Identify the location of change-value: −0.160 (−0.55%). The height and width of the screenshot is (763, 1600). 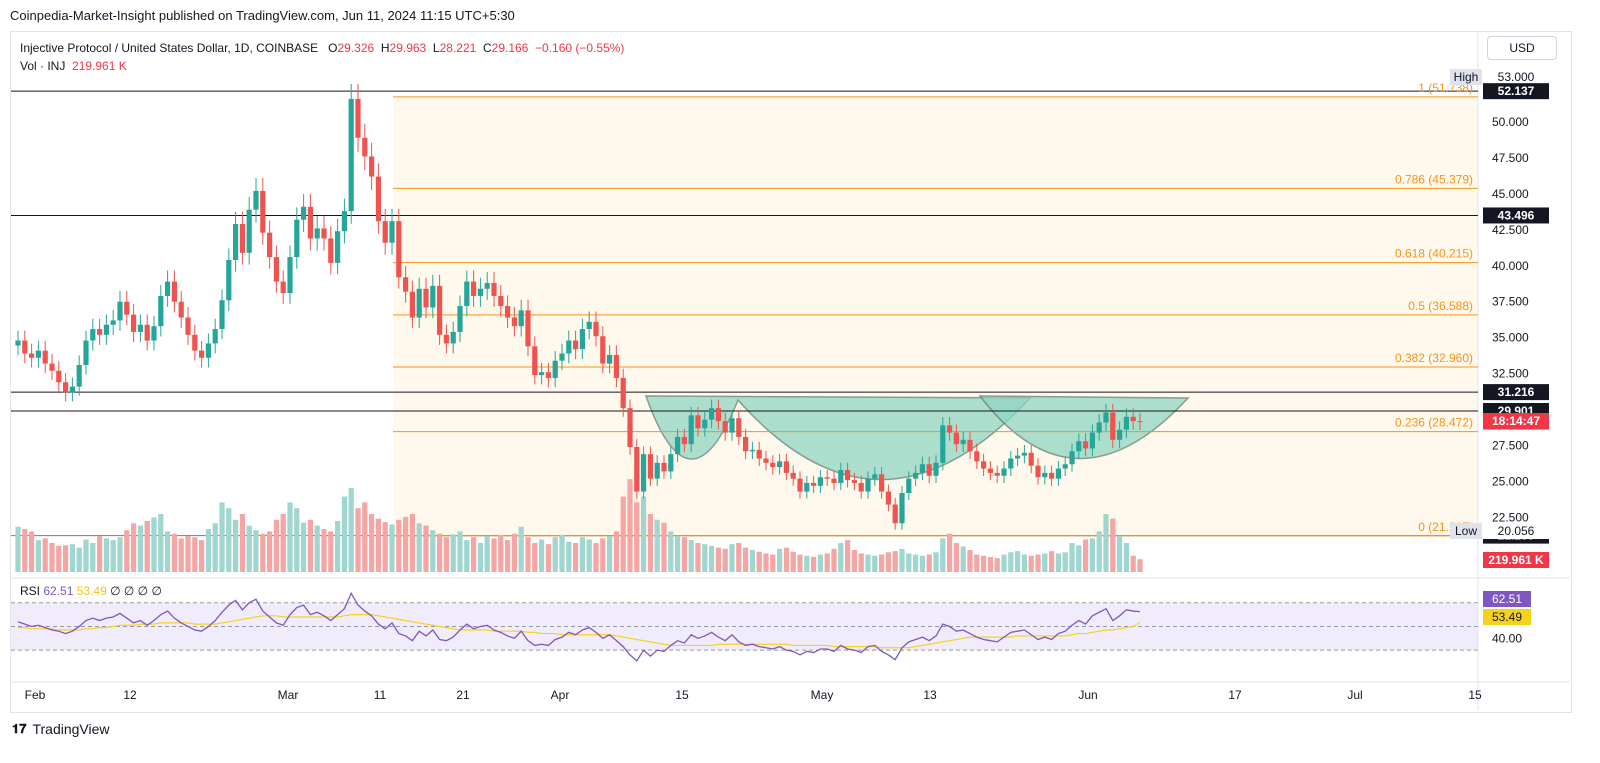
(580, 48).